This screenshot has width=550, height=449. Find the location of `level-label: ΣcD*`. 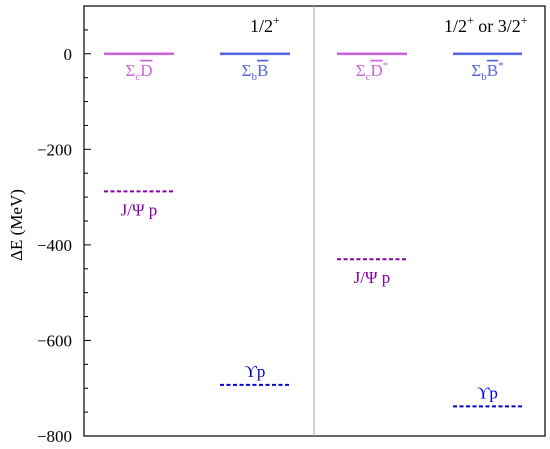

level-label: ΣcD* is located at coordinates (372, 71).